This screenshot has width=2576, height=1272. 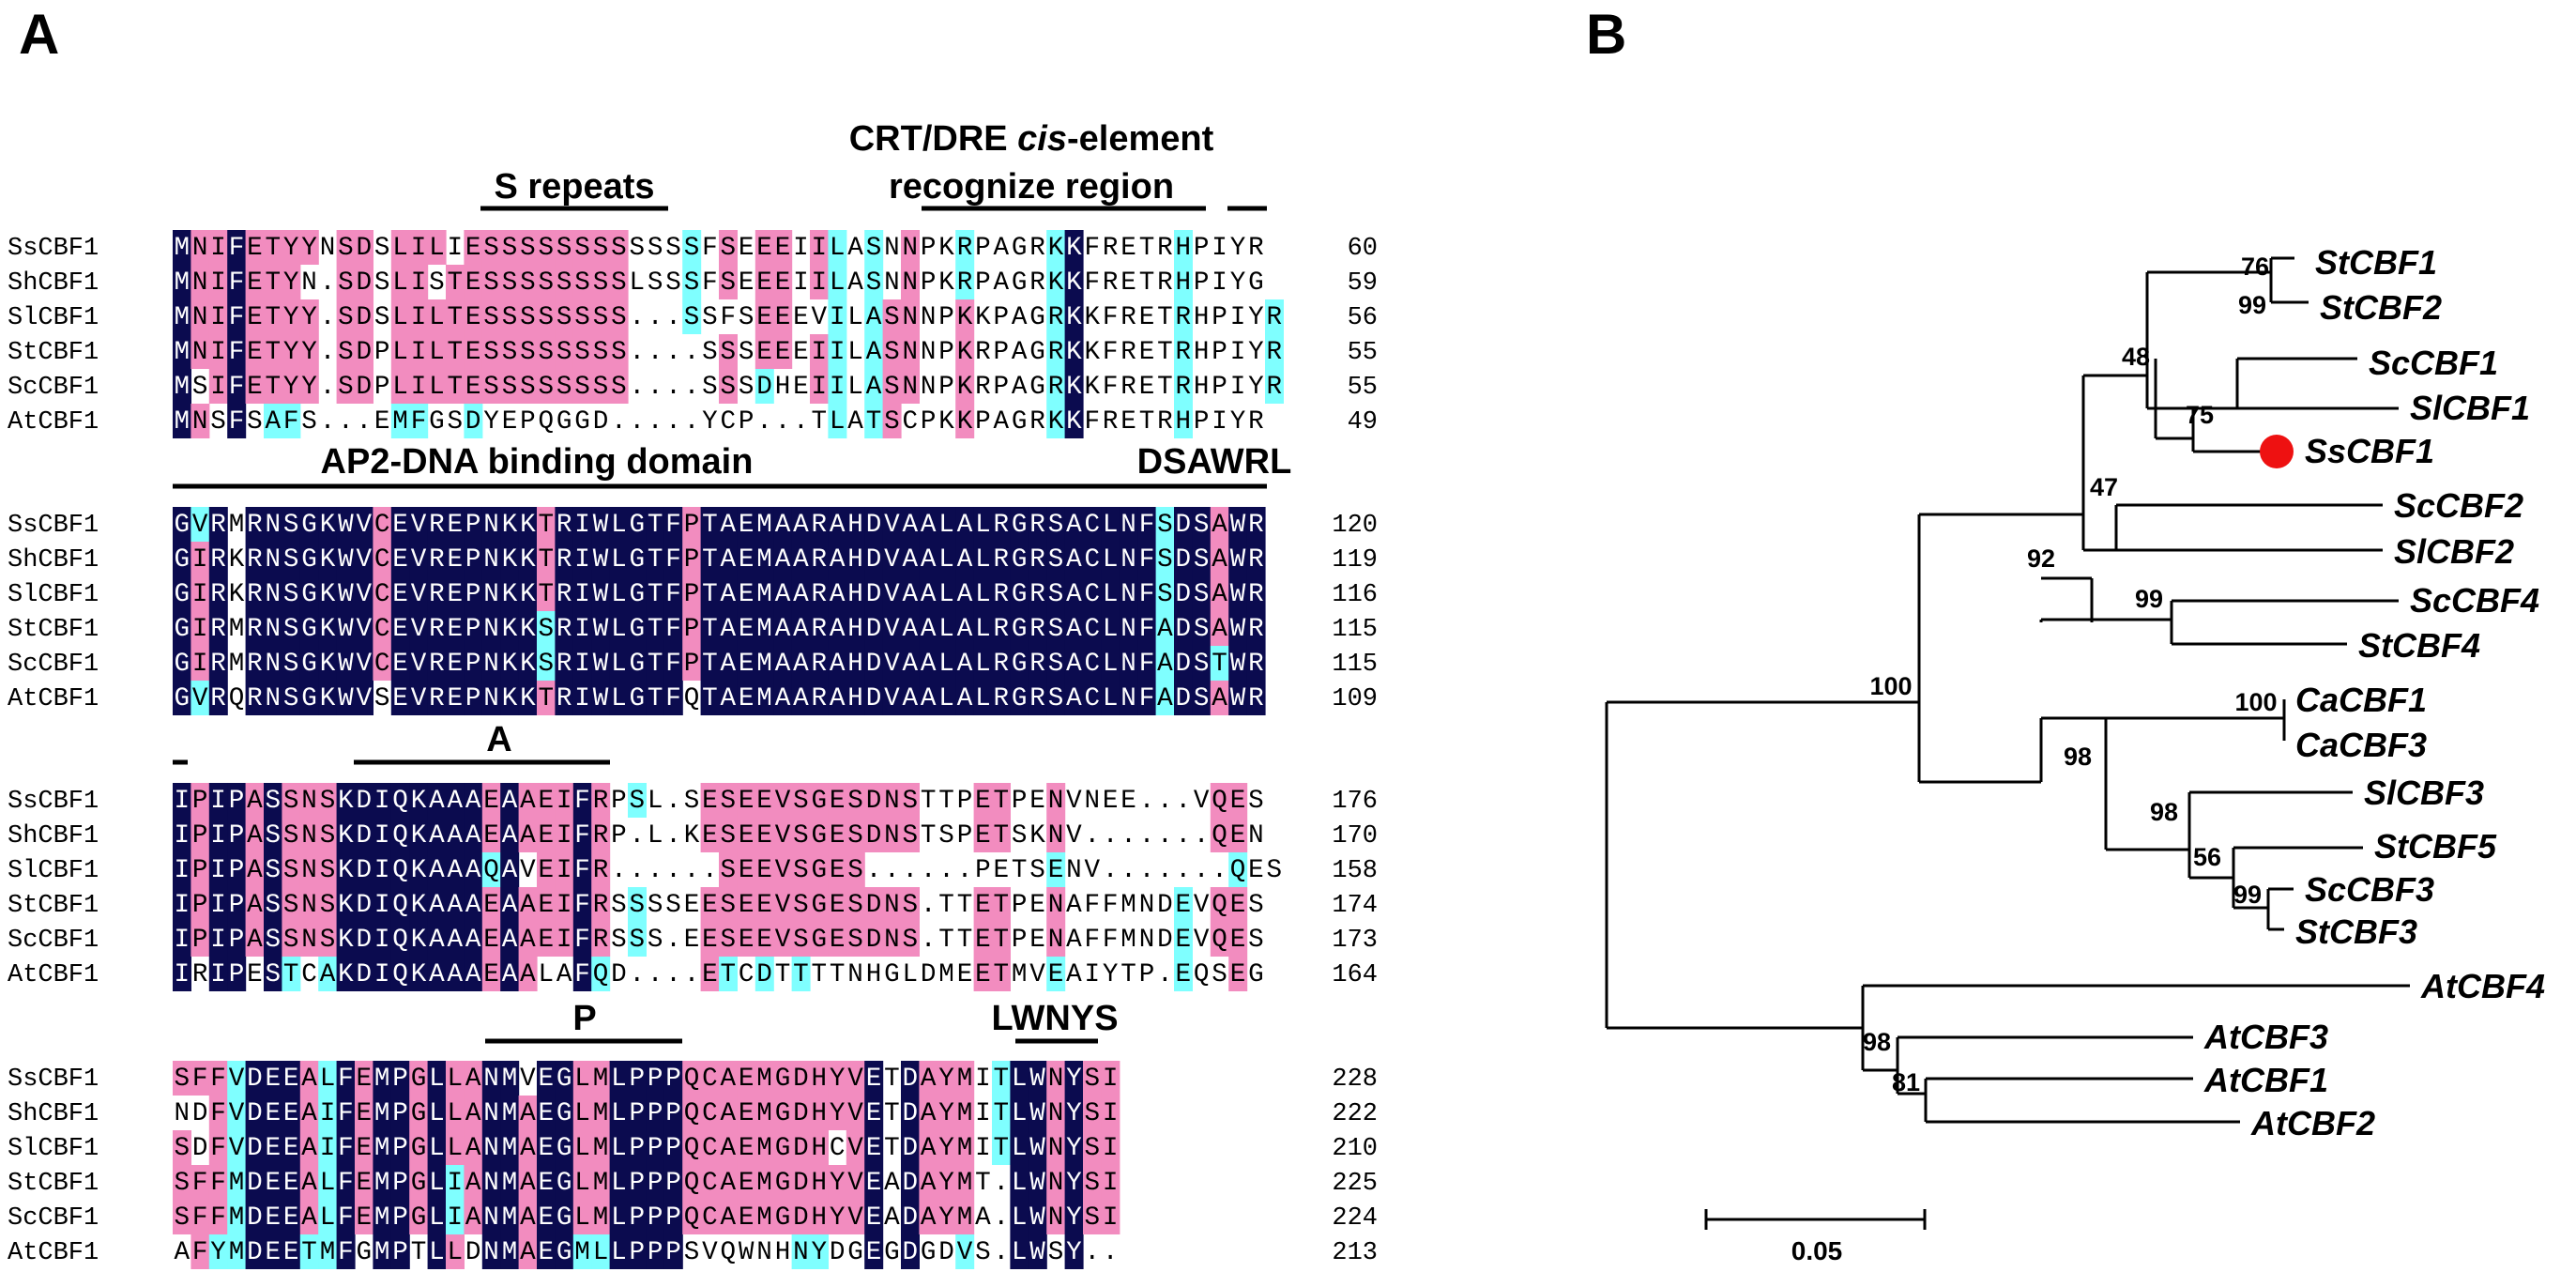 What do you see at coordinates (218, 698) in the screenshot?
I see `residue: R` at bounding box center [218, 698].